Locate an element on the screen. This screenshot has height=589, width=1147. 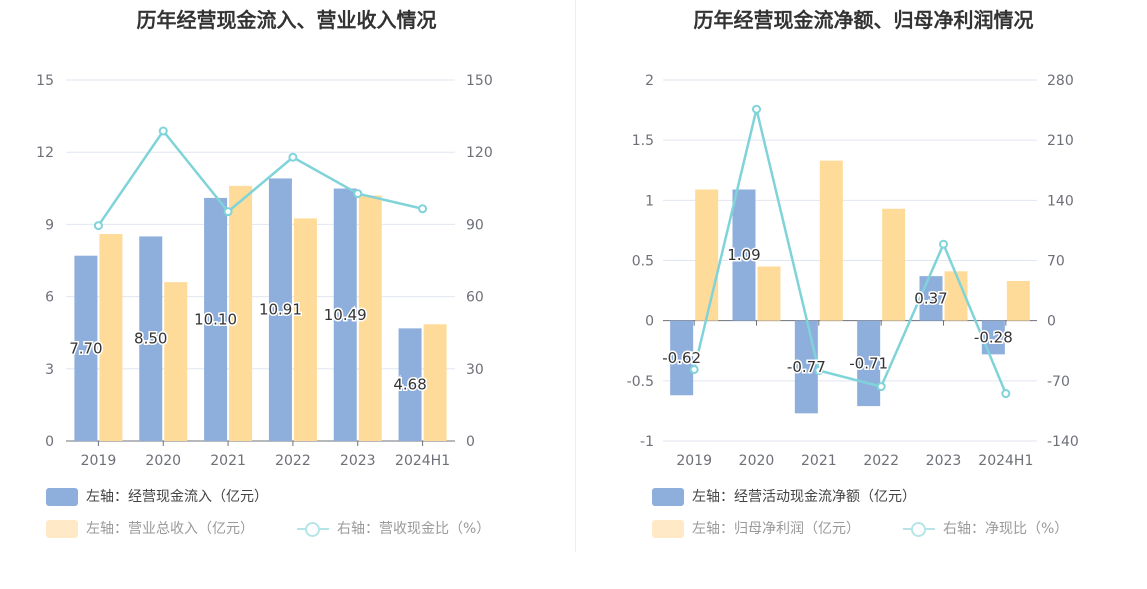
y-left-tick-label: 1.5 is located at coordinates (643, 141).